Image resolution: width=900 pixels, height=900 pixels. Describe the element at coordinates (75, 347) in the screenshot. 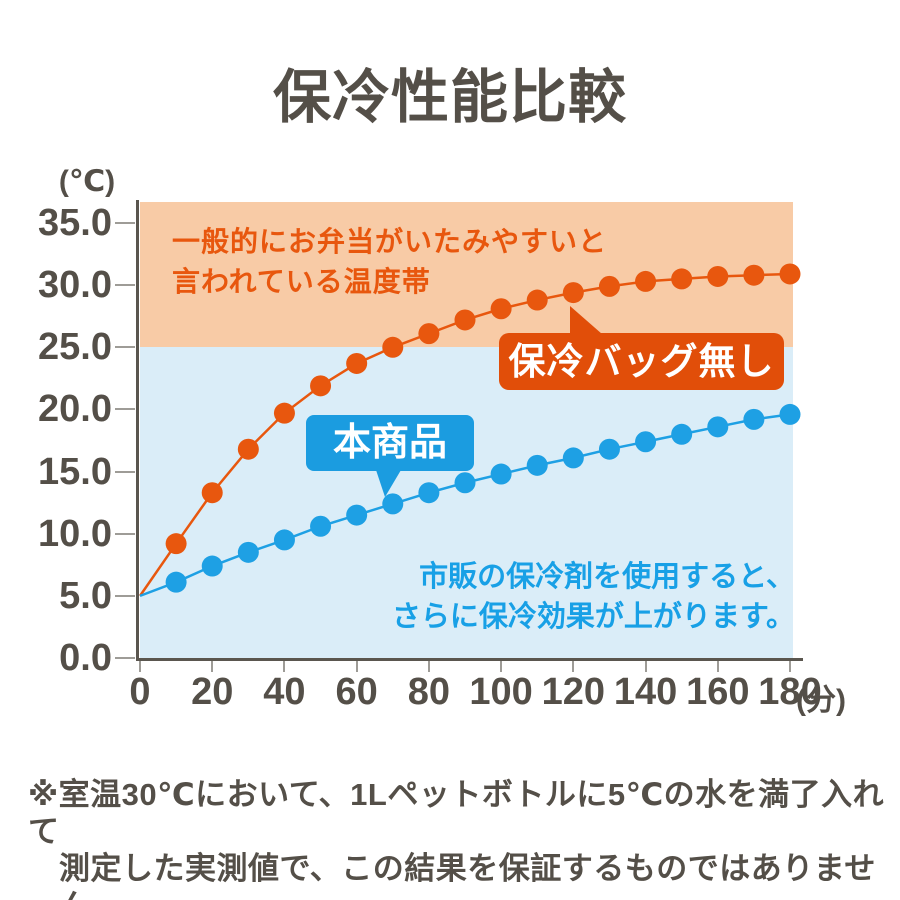

I see `y-tick-label: 25.0` at that location.